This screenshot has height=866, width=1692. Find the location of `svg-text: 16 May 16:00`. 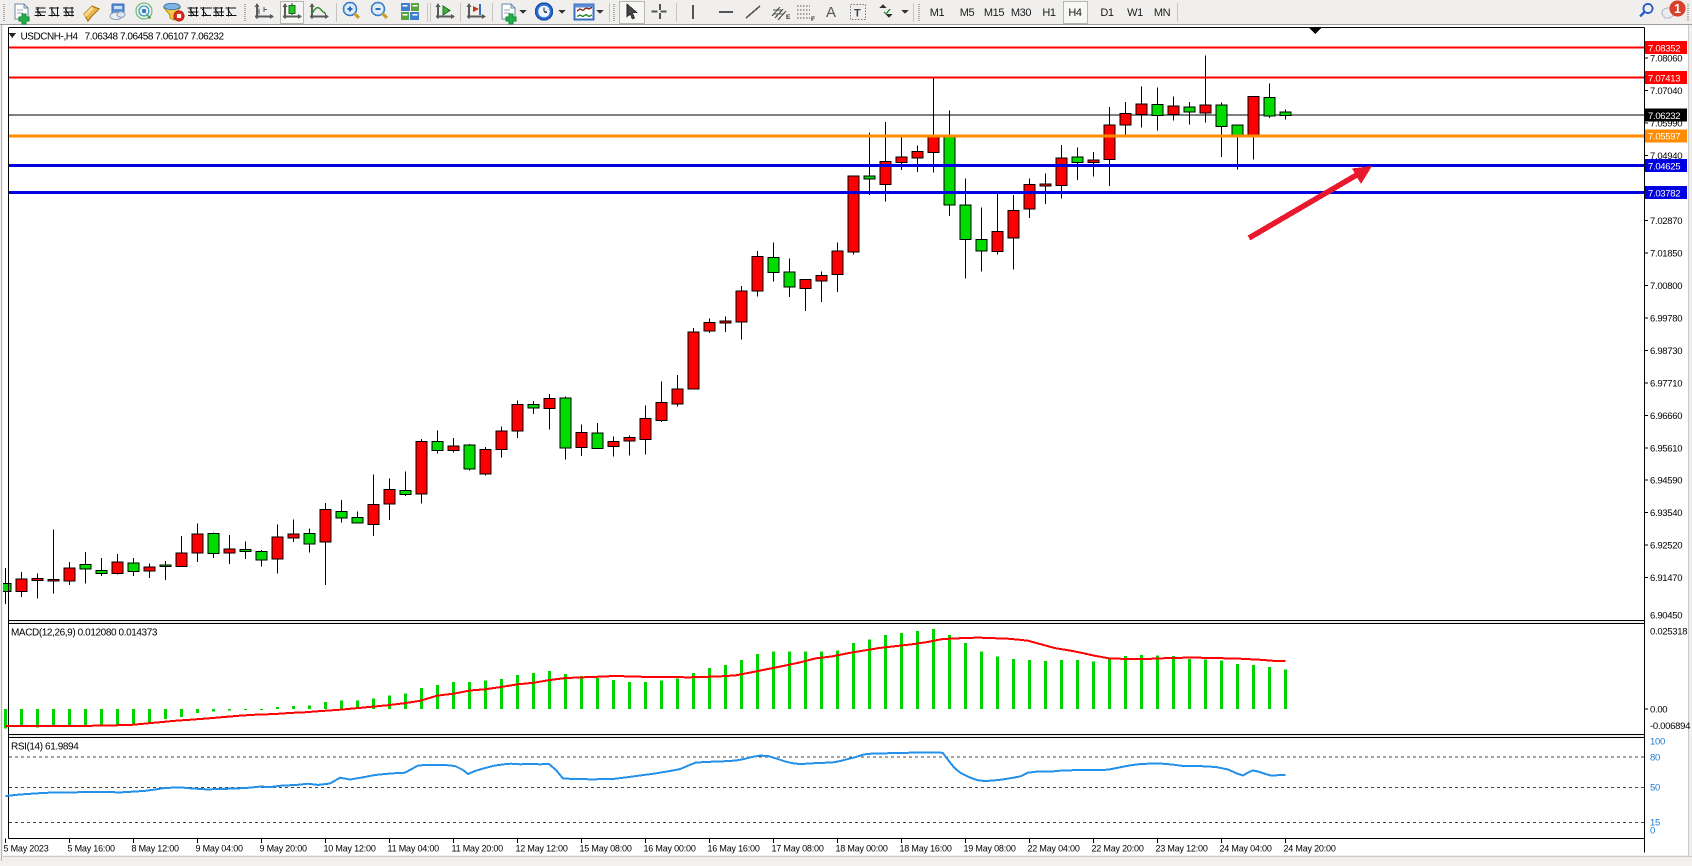

svg-text: 16 May 16:00 is located at coordinates (734, 849).